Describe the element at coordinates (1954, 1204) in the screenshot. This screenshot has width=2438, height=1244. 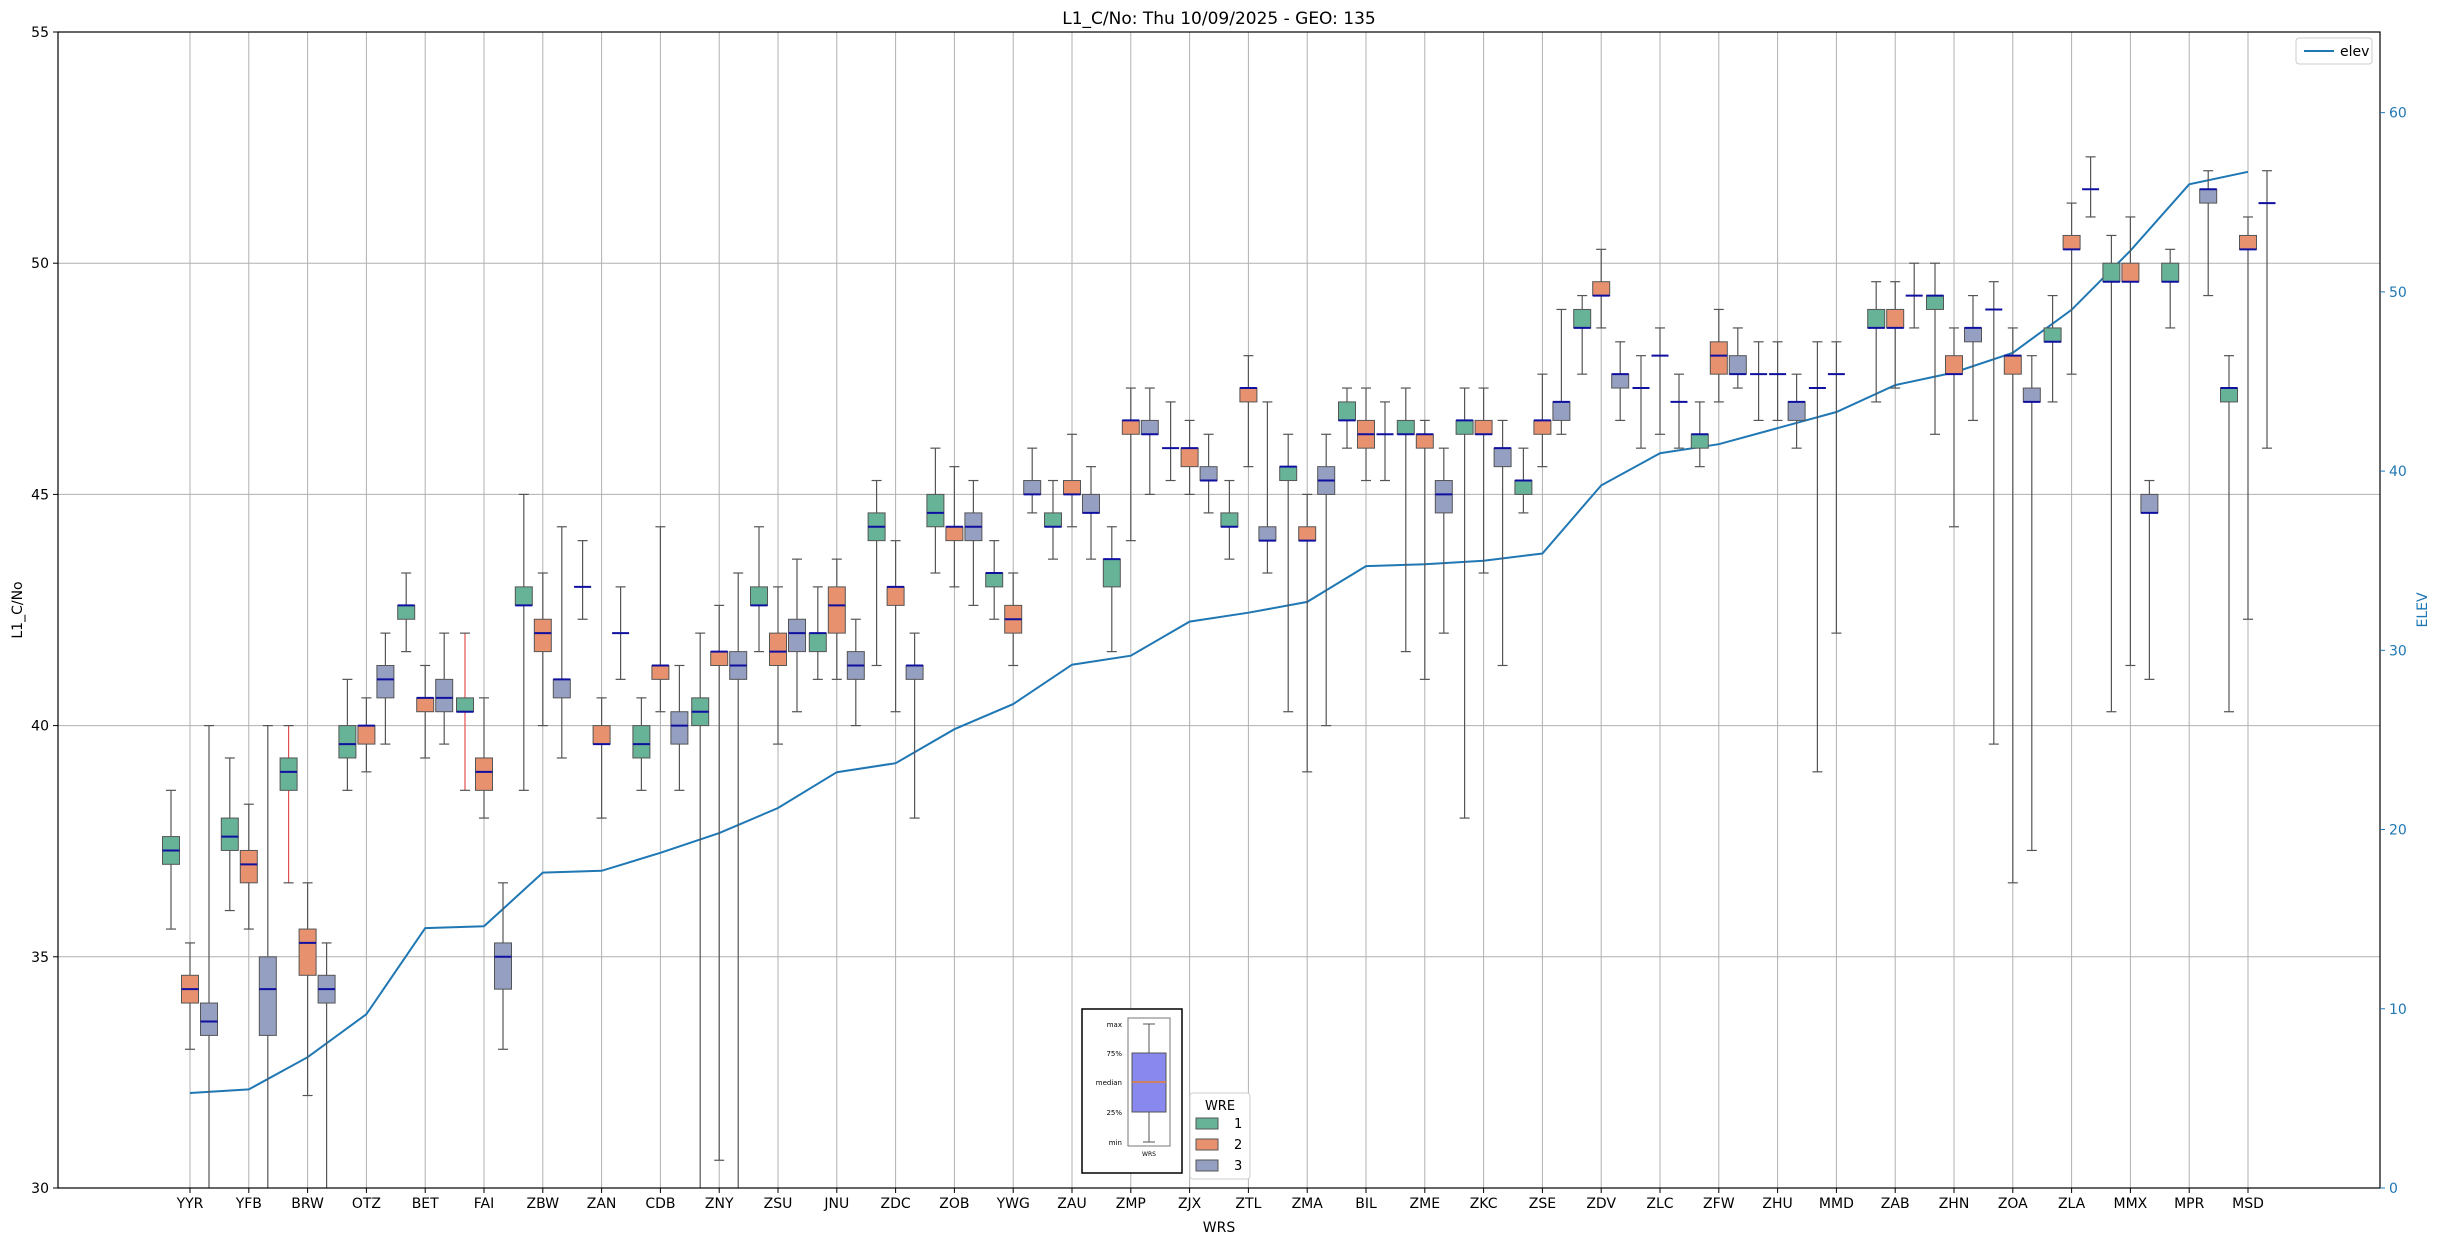
I see `x-tick-label: ZHN` at that location.